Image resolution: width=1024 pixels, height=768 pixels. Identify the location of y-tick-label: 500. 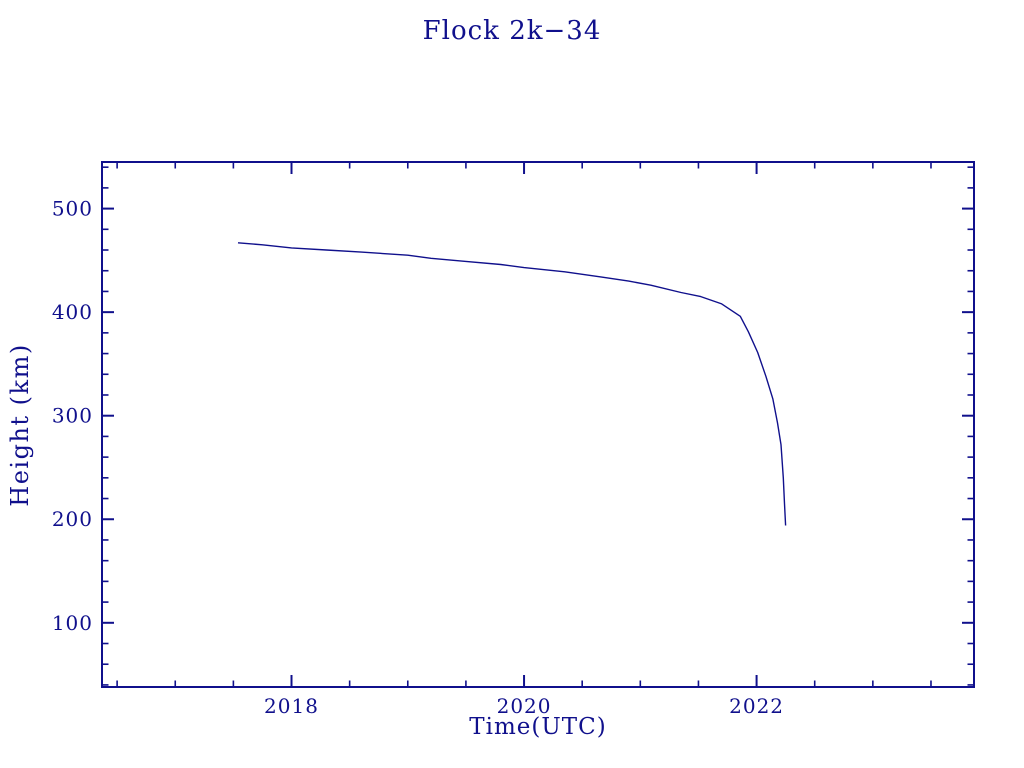
(72, 209).